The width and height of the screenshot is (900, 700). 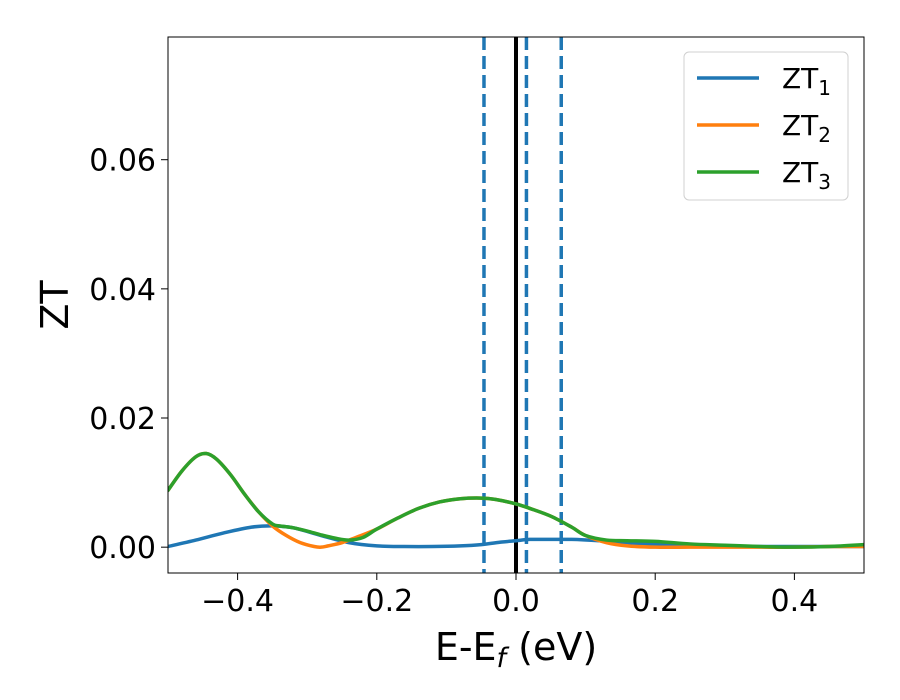 What do you see at coordinates (522, 305) in the screenshot?
I see `reference-lines` at bounding box center [522, 305].